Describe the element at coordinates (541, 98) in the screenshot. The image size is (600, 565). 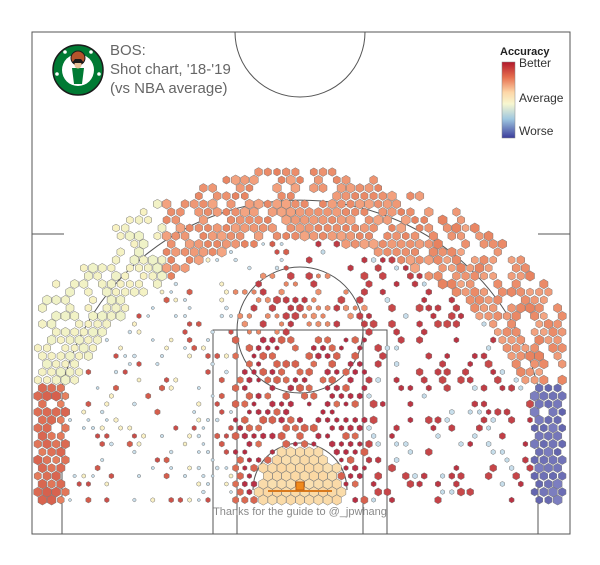
I see `legend-label-average: Average` at that location.